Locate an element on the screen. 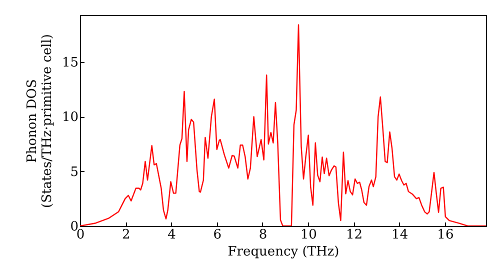  x-tick-label: 10 is located at coordinates (308, 235).